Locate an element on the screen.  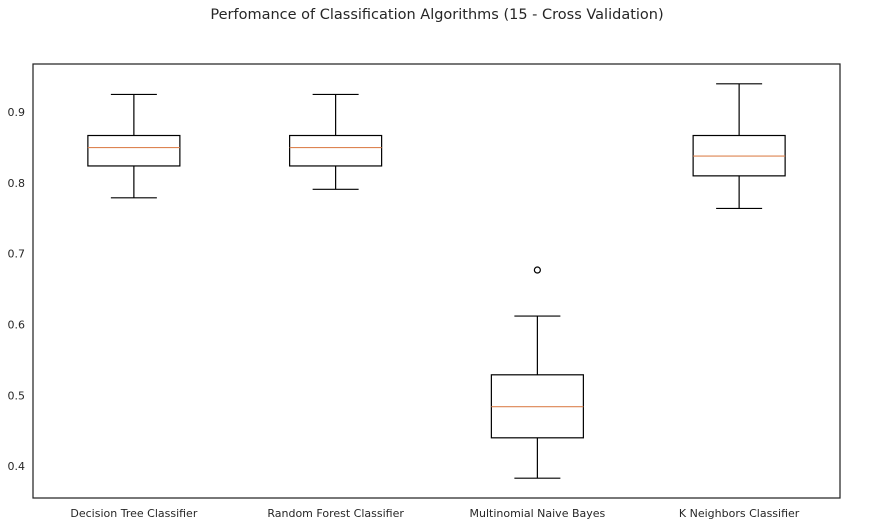
y-tick-label: 0.6 is located at coordinates (17, 325).